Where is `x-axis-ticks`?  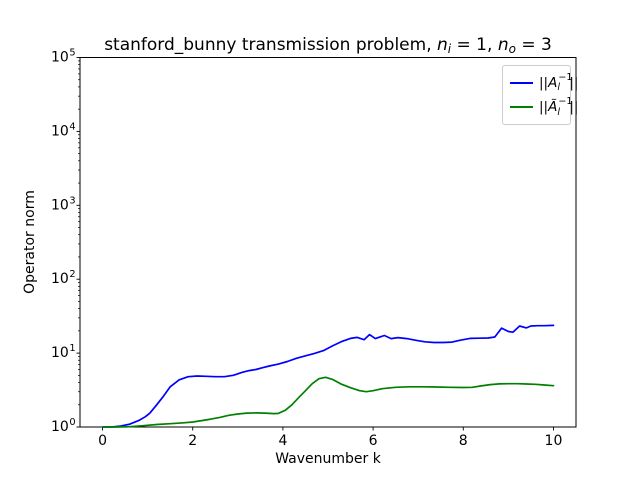 x-axis-ticks is located at coordinates (328, 429).